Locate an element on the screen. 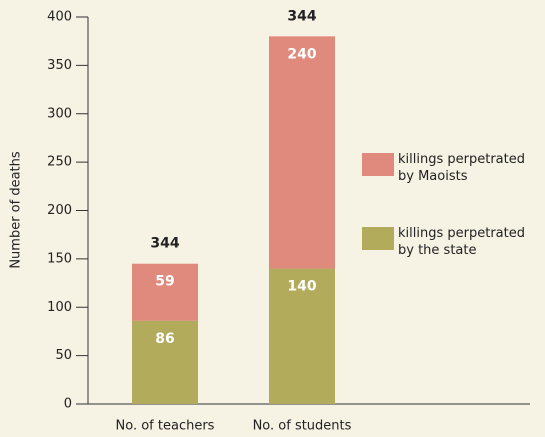 The width and height of the screenshot is (545, 437). y-tick-label: 50 is located at coordinates (63, 355).